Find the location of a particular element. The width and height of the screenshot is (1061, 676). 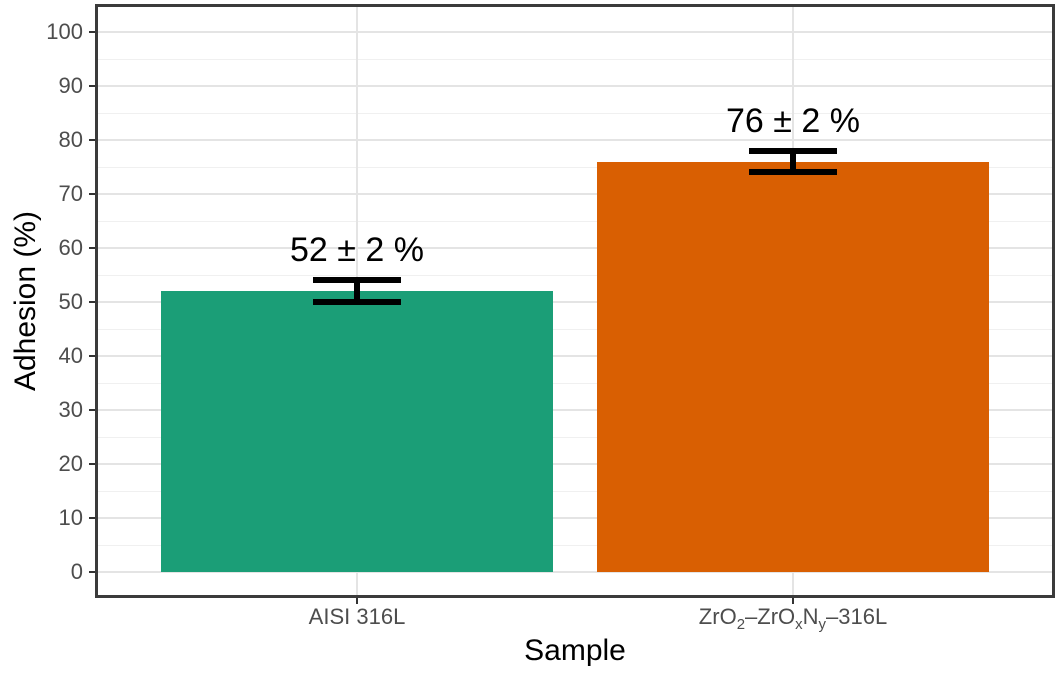

label-text: AISI 316L is located at coordinates (357, 616).